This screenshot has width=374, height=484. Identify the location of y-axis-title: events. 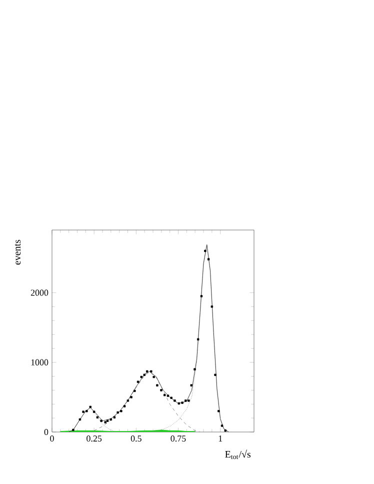
(17, 252).